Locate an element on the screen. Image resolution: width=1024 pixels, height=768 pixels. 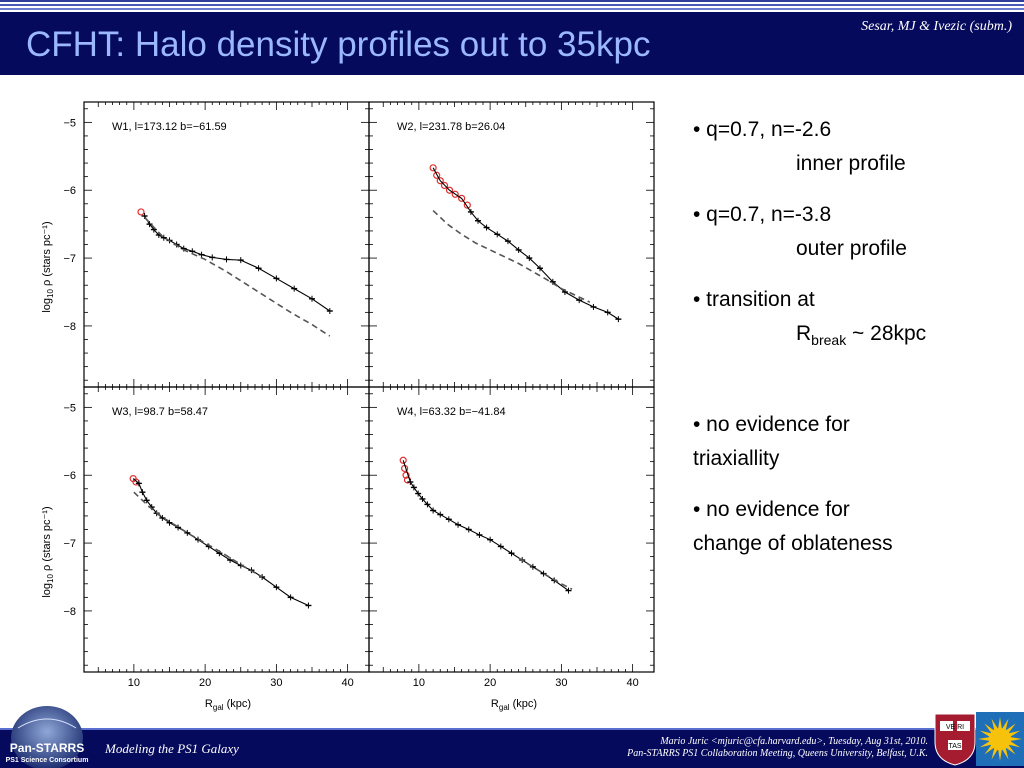
svg-text: PS1 Science Consortium is located at coordinates (47, 760).